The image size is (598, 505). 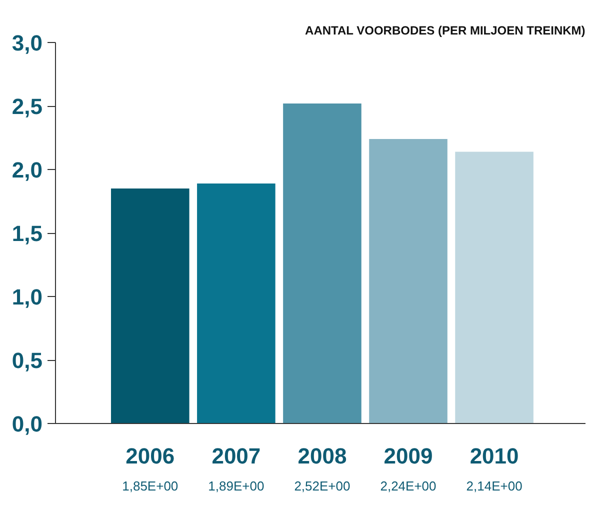 I want to click on x-tick-label: 2009, so click(x=408, y=456).